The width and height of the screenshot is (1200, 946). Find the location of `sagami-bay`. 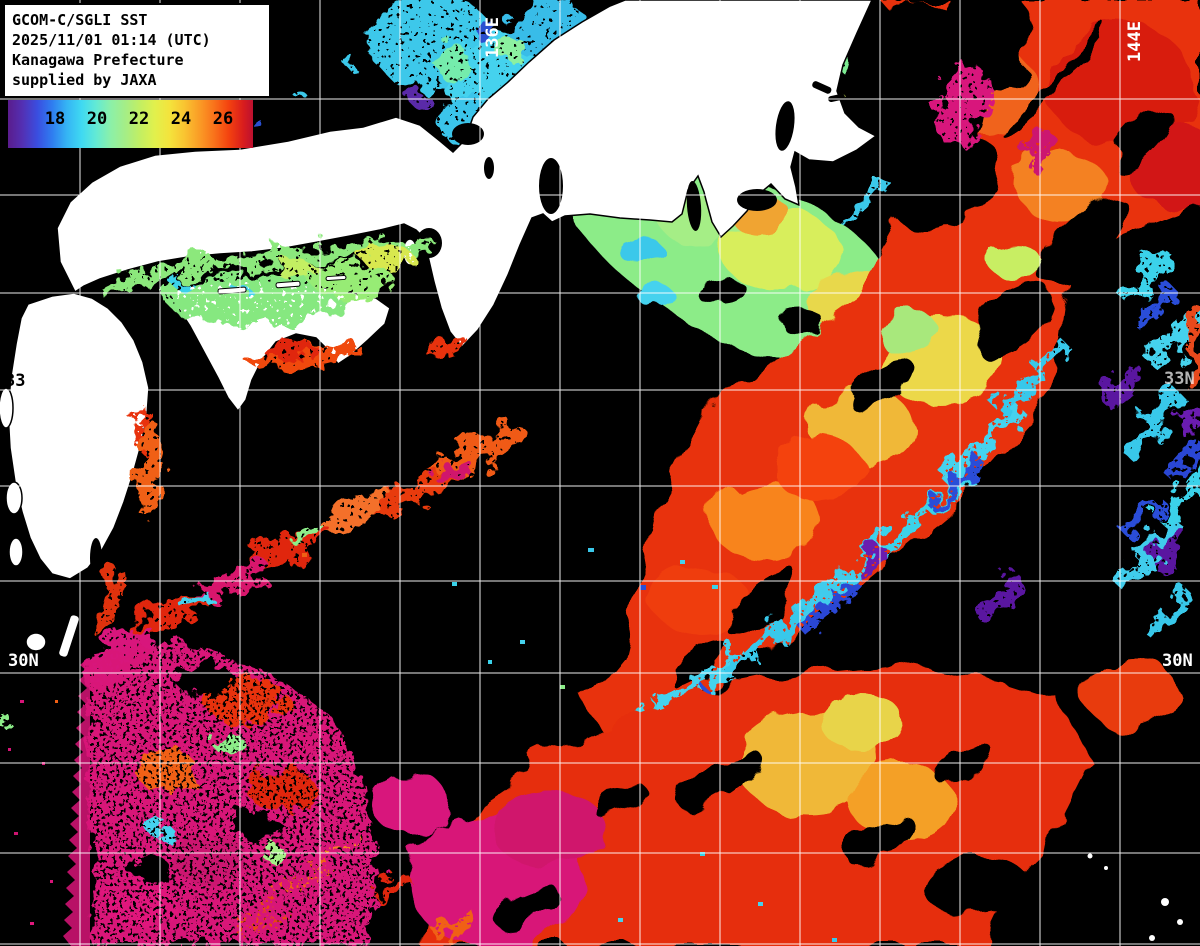

sagami-bay is located at coordinates (757, 200).